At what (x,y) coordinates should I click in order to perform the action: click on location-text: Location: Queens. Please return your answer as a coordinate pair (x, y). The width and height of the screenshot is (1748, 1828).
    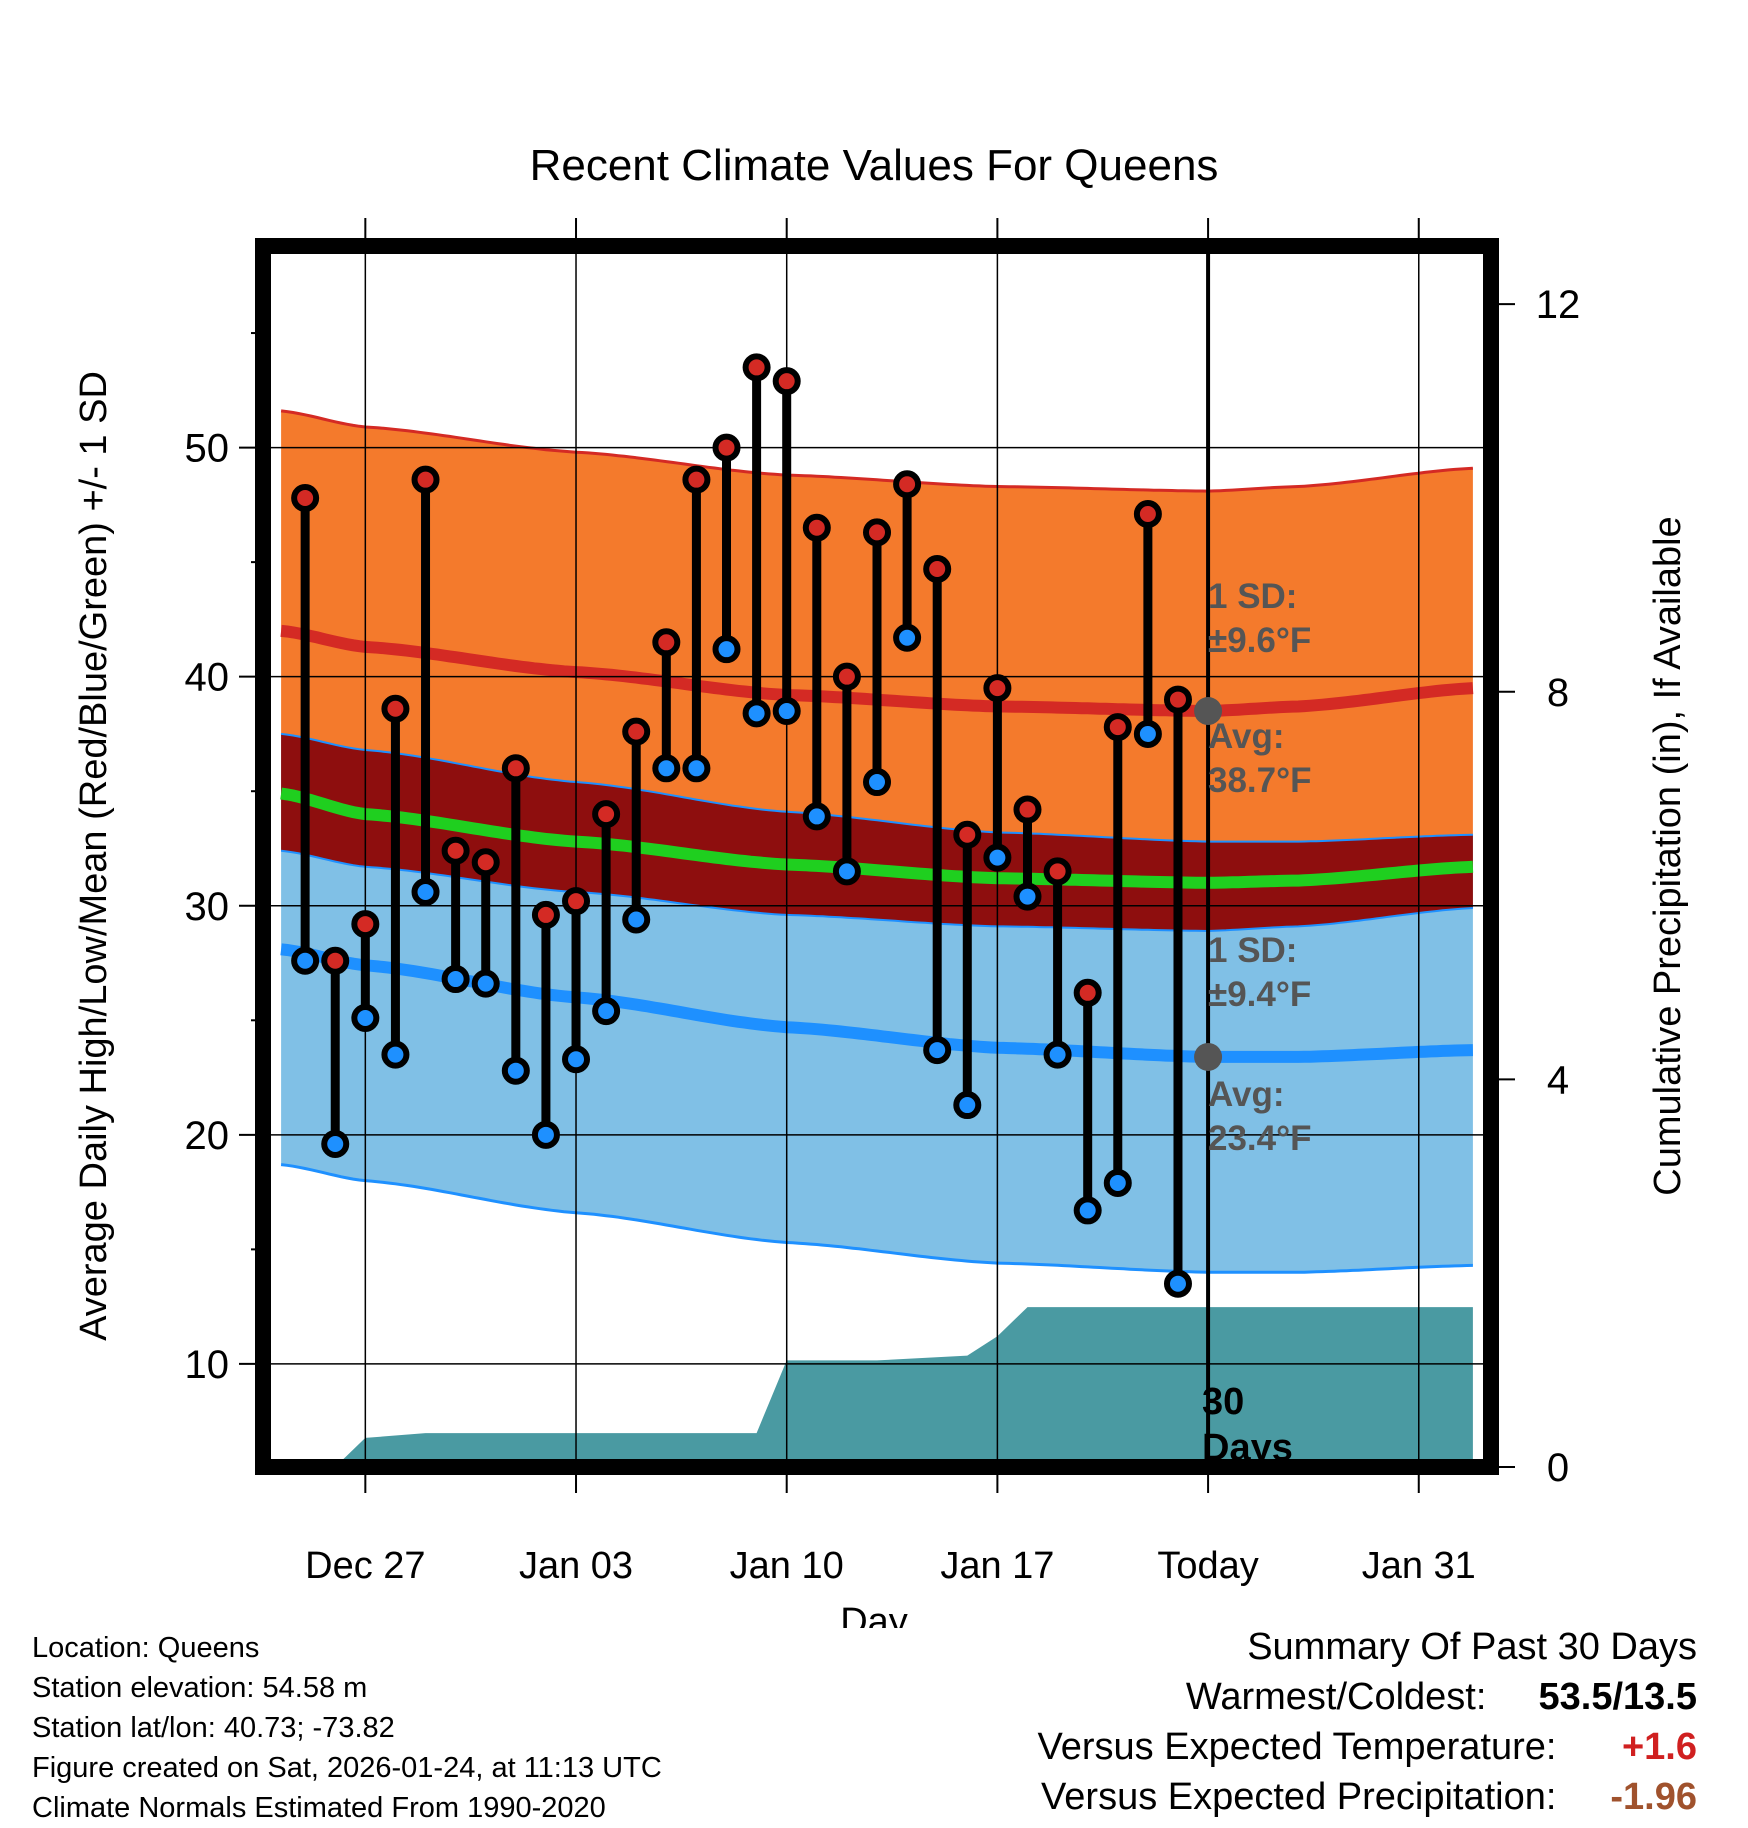
    Looking at the image, I should click on (146, 1648).